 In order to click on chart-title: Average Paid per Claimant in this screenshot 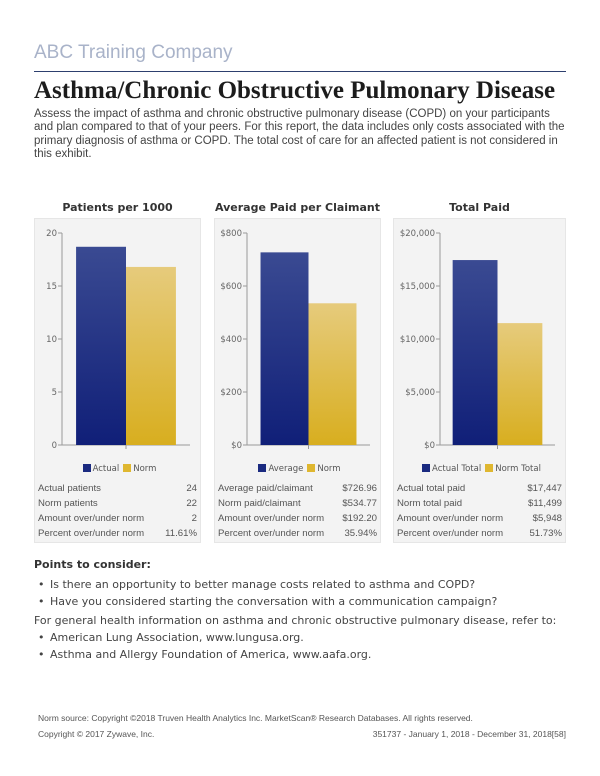, I will do `click(297, 207)`.